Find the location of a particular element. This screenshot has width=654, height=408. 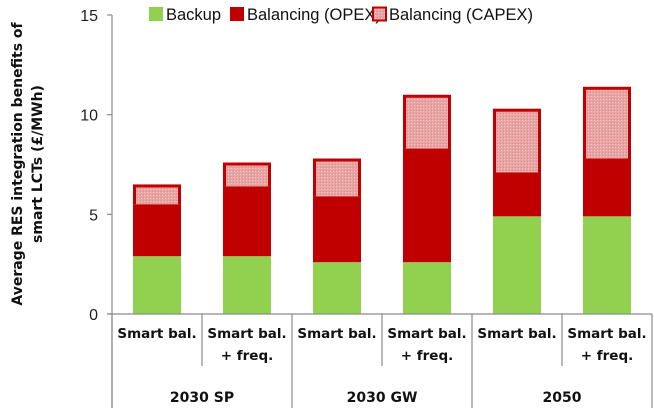

legend-label-backup: Backup is located at coordinates (193, 15).